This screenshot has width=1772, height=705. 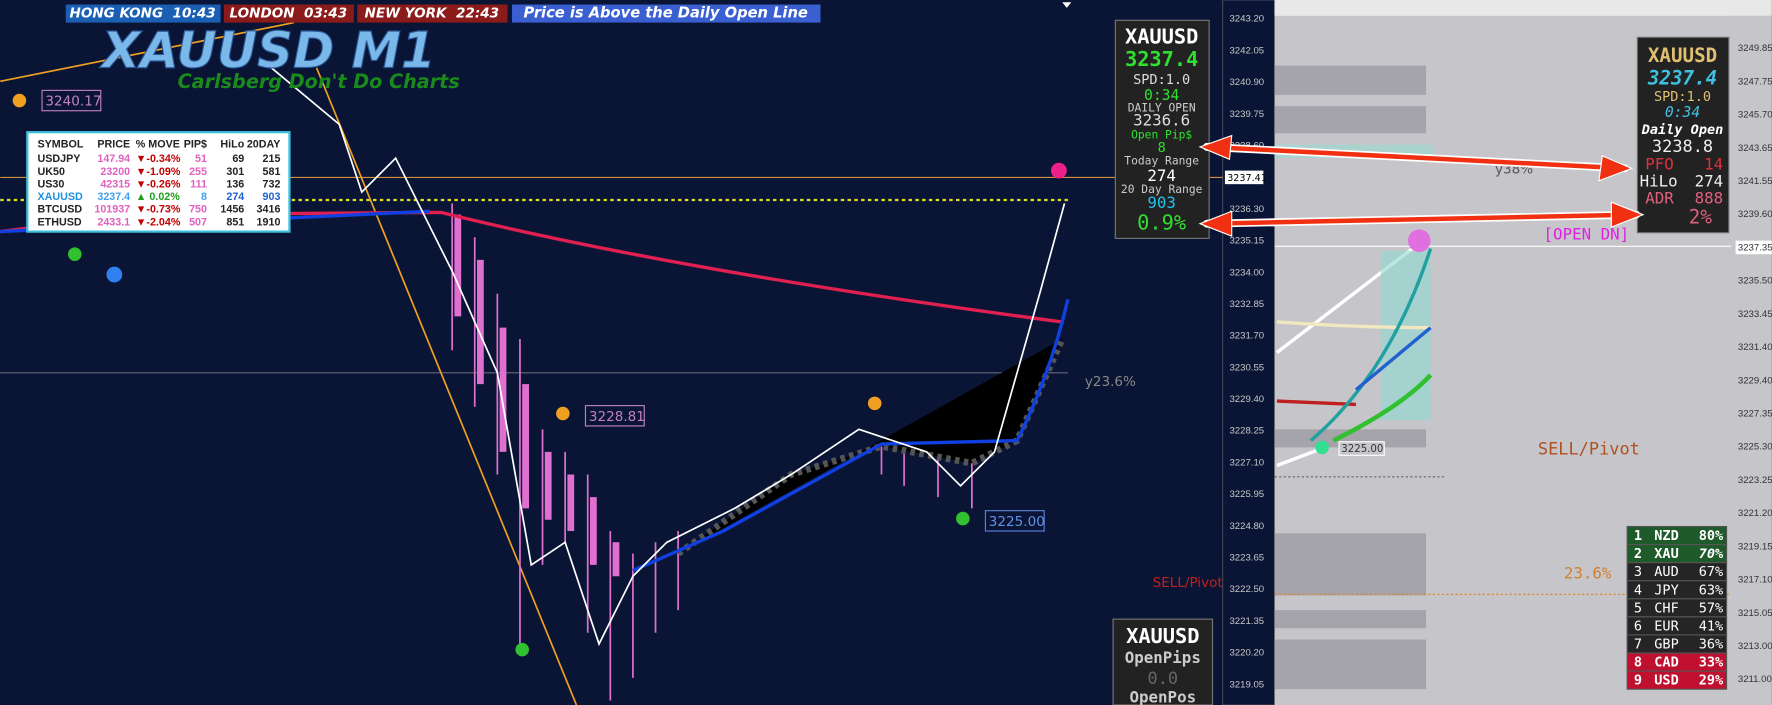 What do you see at coordinates (61, 197) in the screenshot?
I see `table-cell: XAUUSD` at bounding box center [61, 197].